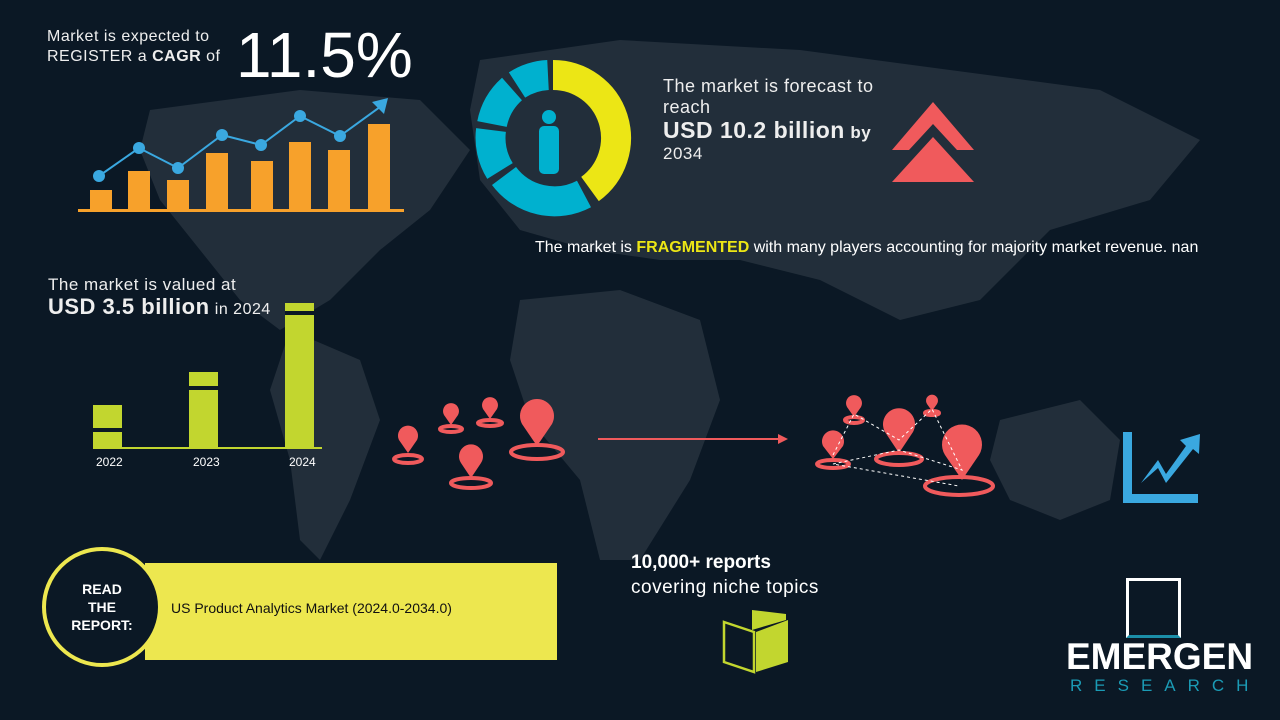 The height and width of the screenshot is (720, 1280). What do you see at coordinates (109, 462) in the screenshot?
I see `value-label: 2022` at bounding box center [109, 462].